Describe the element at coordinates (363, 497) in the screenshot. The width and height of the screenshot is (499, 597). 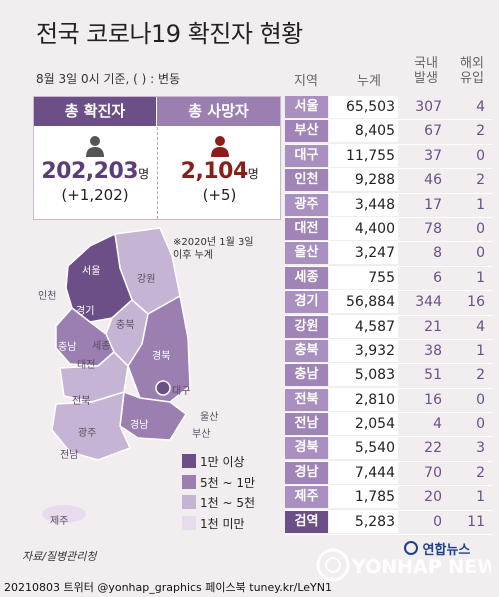
I see `row-total: 1,785` at that location.